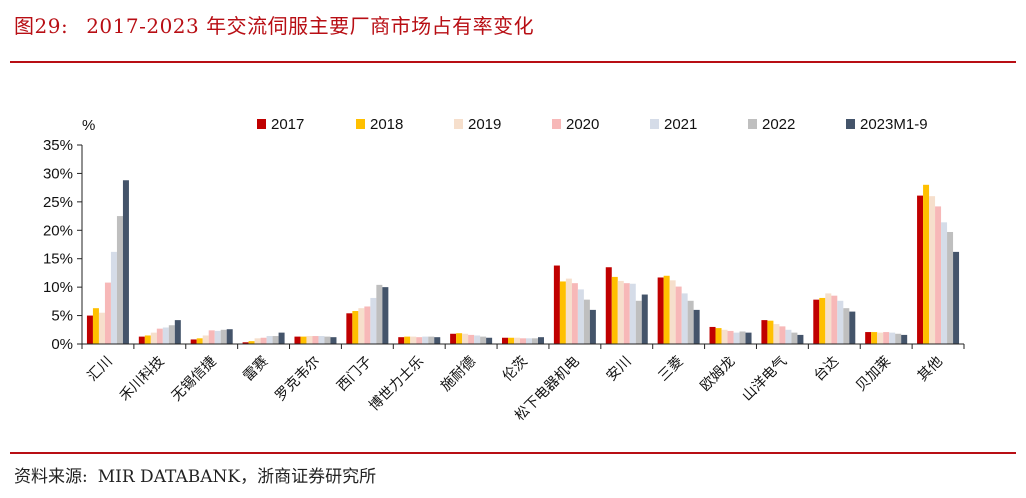 This screenshot has width=1026, height=498. What do you see at coordinates (58, 287) in the screenshot?
I see `y-tick-label: 10%` at bounding box center [58, 287].